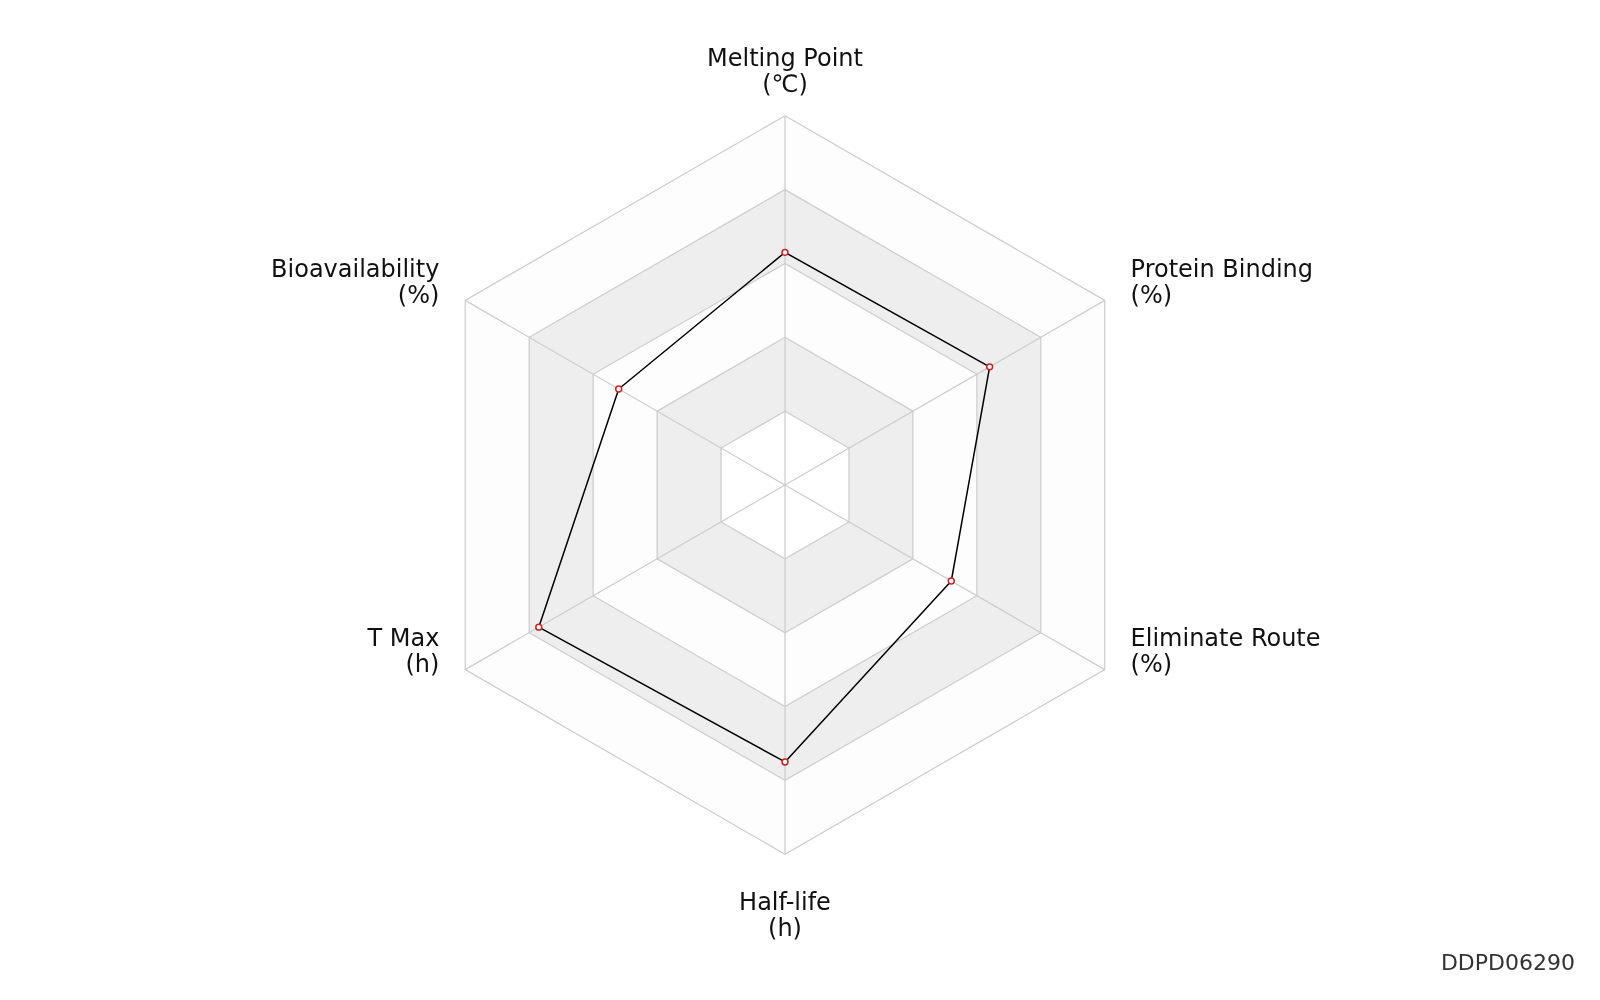 The width and height of the screenshot is (1600, 1000). I want to click on spoke-label: Half-life (h), so click(785, 915).